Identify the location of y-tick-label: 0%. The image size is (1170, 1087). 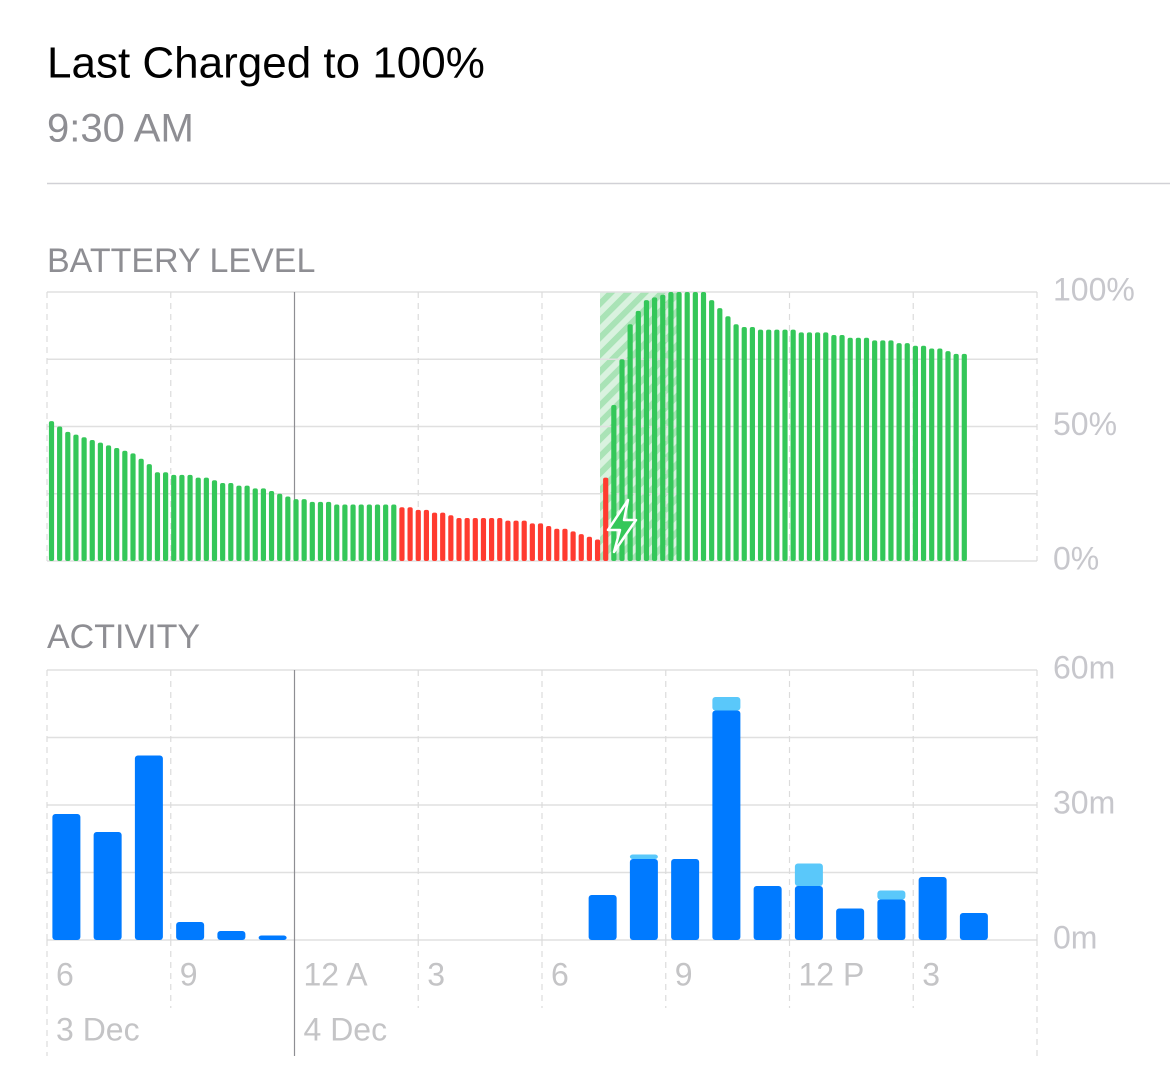
(1076, 558).